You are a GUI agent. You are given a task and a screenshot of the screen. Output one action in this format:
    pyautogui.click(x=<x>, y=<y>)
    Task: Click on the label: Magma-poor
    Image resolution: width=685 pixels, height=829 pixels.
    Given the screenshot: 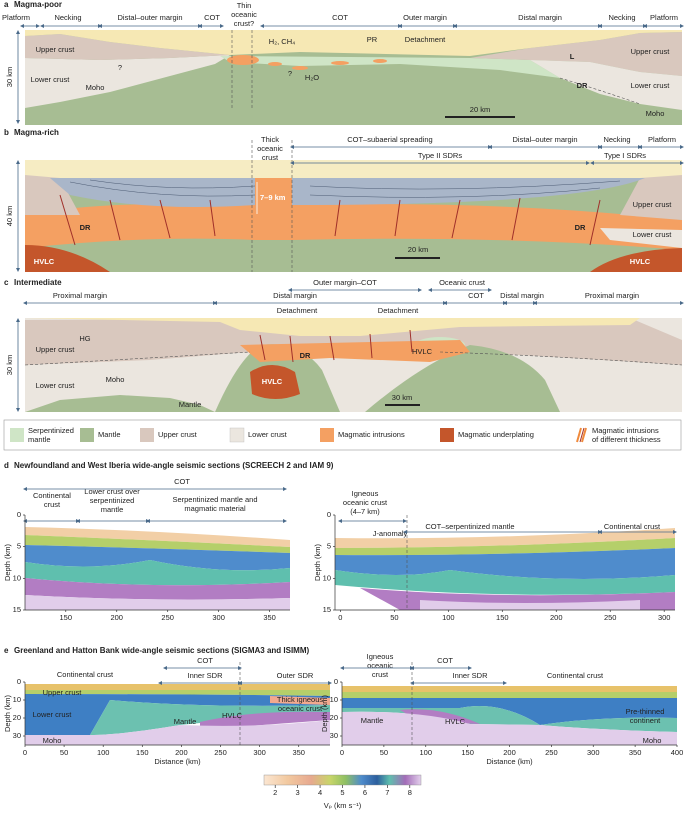 What is the action you would take?
    pyautogui.click(x=38, y=4)
    